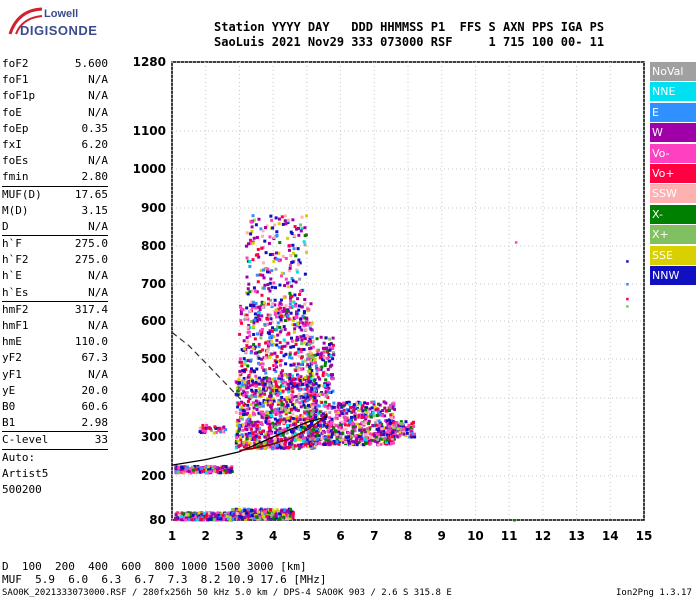 This screenshot has width=700, height=600. Describe the element at coordinates (55, 358) in the screenshot. I see `param-row: yF2 67.3` at that location.